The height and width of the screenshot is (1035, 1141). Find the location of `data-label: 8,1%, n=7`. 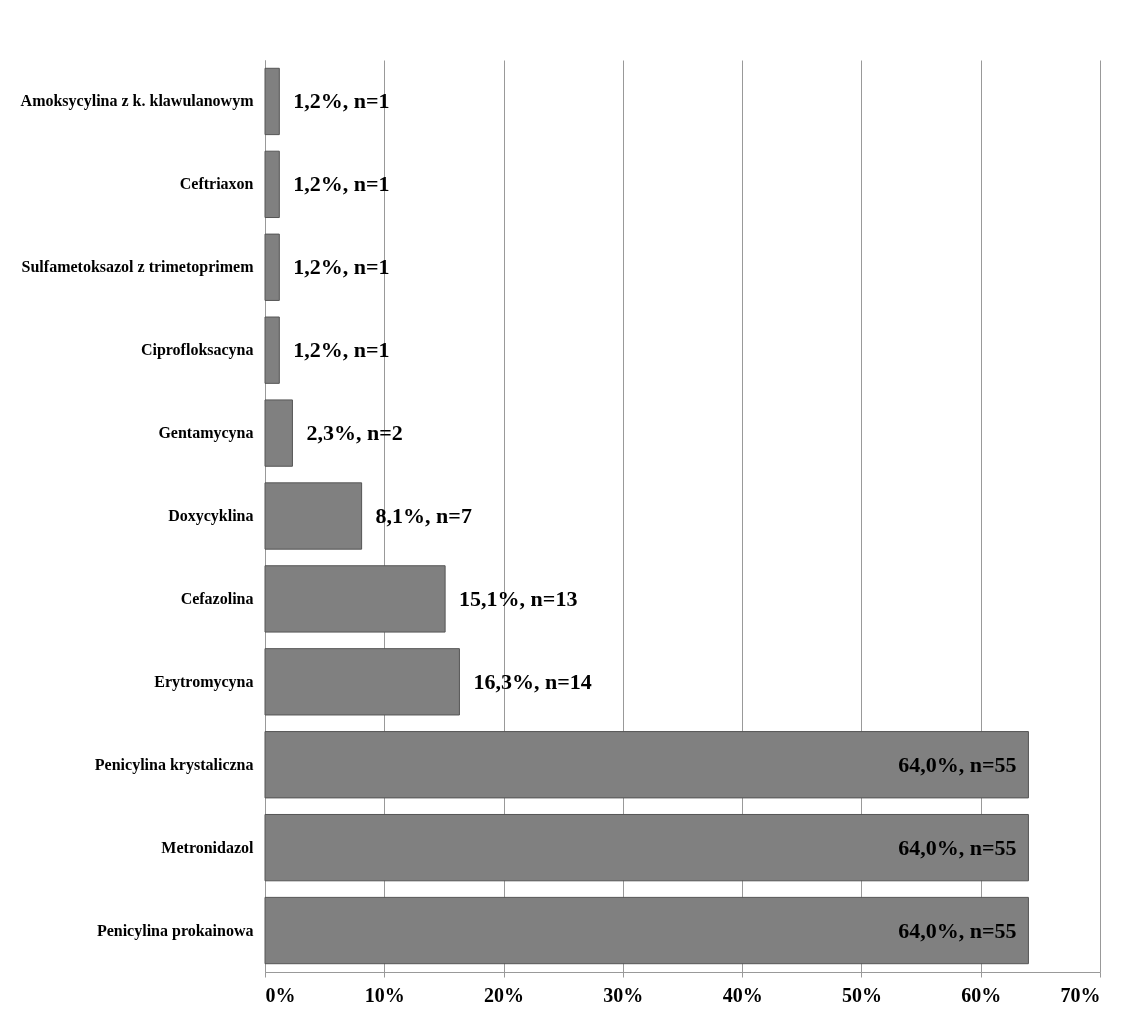

data-label: 8,1%, n=7 is located at coordinates (423, 515).